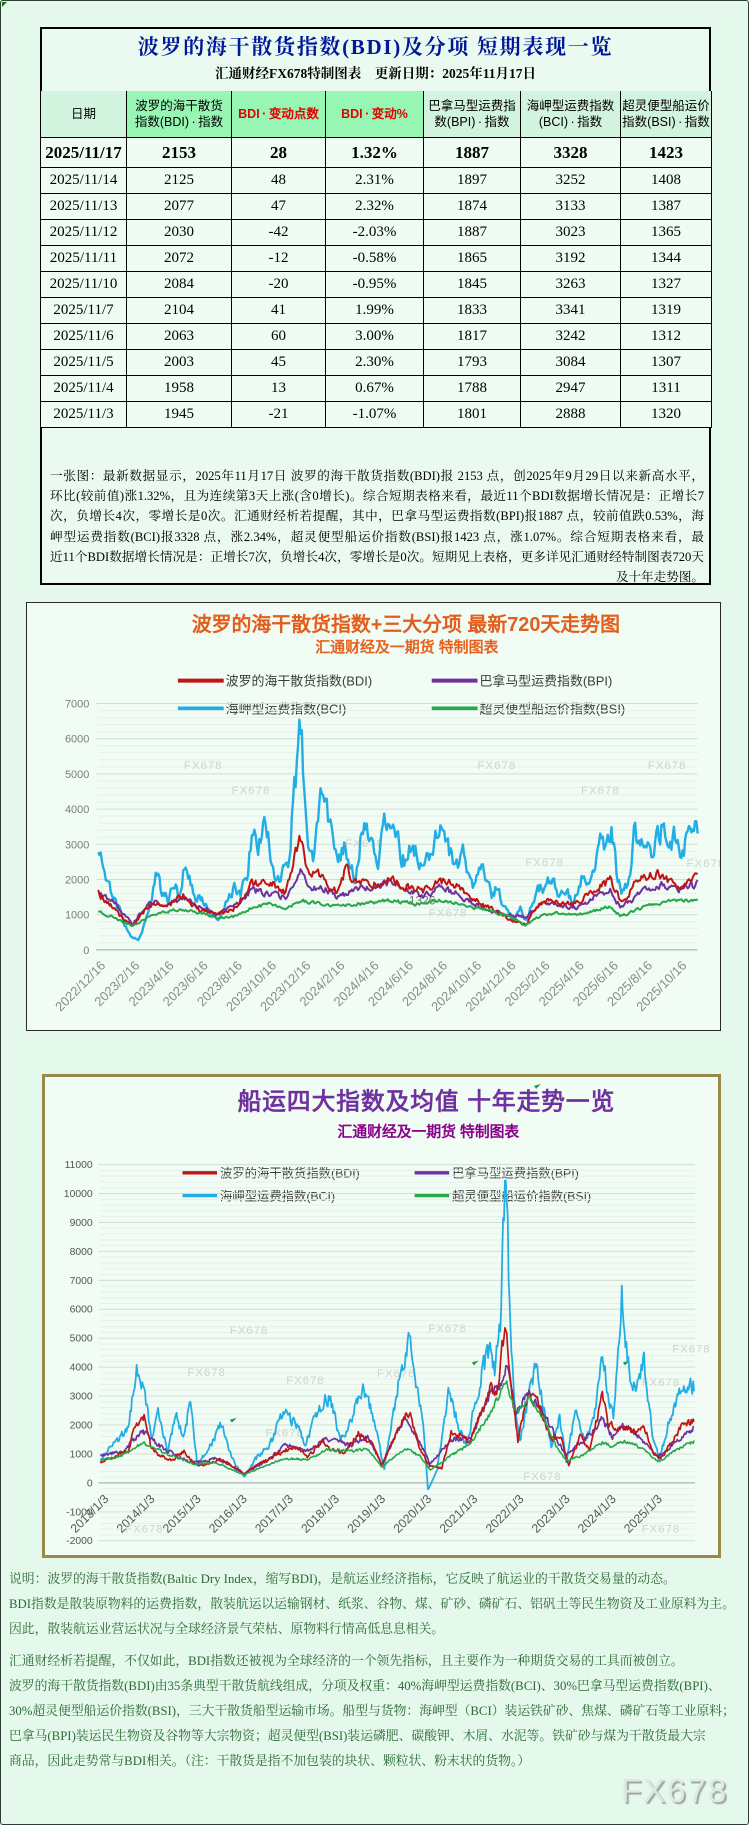  Describe the element at coordinates (406, 624) in the screenshot. I see `svg-text: 波罗的海干散货指数+三大分项 最新720天走势图` at that location.